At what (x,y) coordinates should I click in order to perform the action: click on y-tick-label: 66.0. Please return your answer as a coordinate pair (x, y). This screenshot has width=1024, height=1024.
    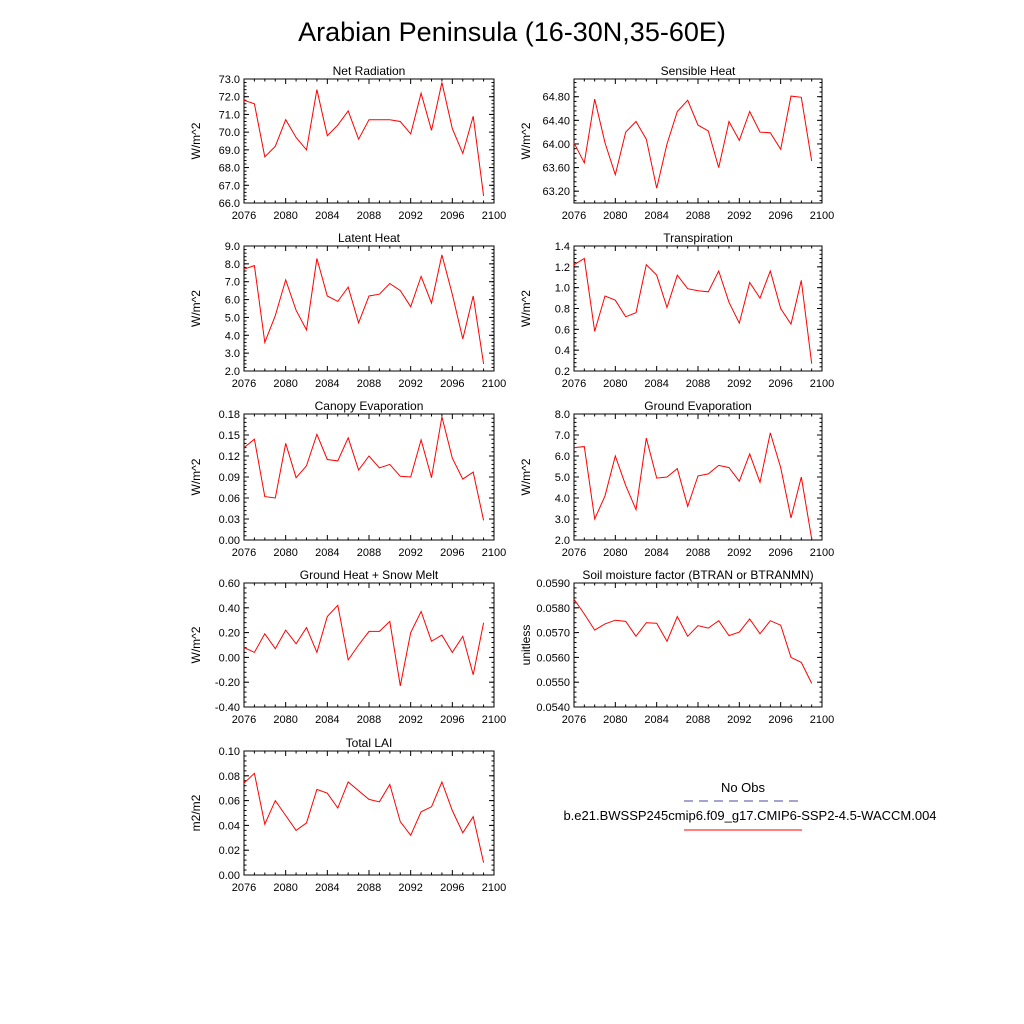
    Looking at the image, I should click on (229, 204).